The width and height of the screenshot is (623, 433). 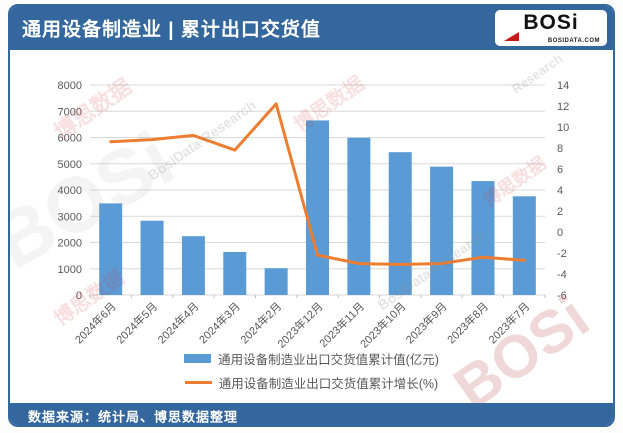 What do you see at coordinates (560, 170) in the screenshot?
I see `y-axis-label-right: 6` at bounding box center [560, 170].